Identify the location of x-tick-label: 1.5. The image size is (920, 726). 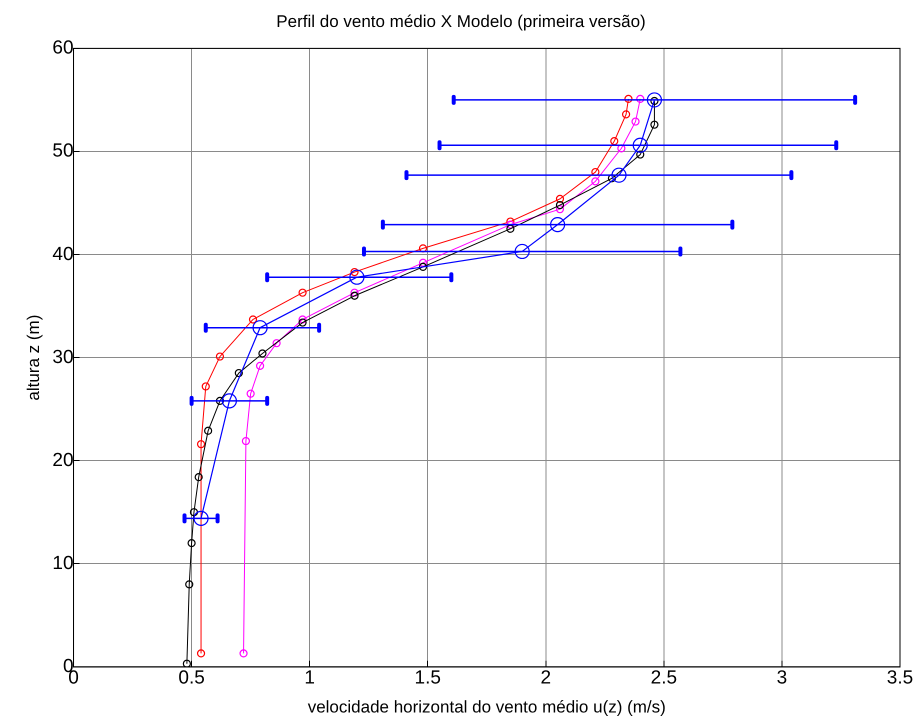
(427, 677).